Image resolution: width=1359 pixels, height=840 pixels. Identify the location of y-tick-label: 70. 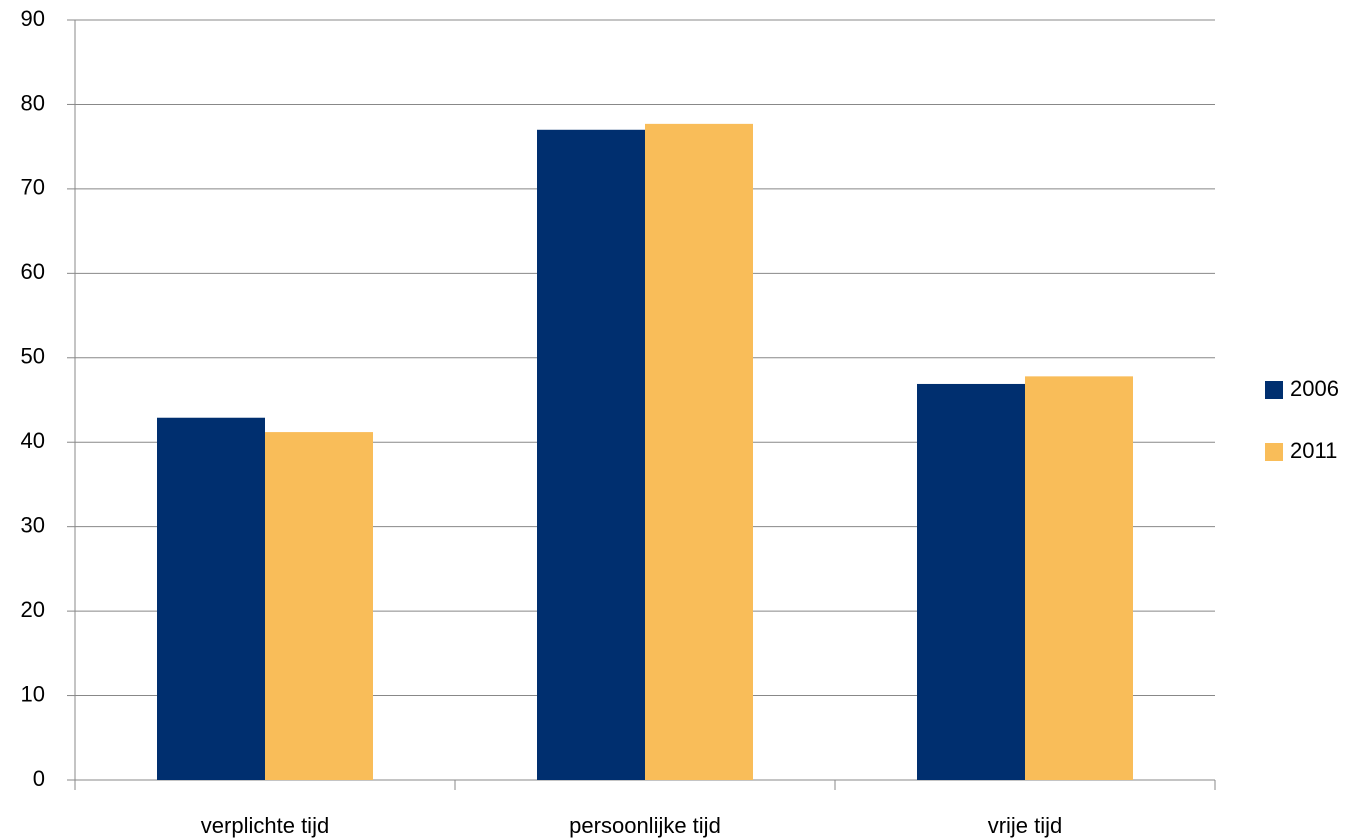
(33, 187).